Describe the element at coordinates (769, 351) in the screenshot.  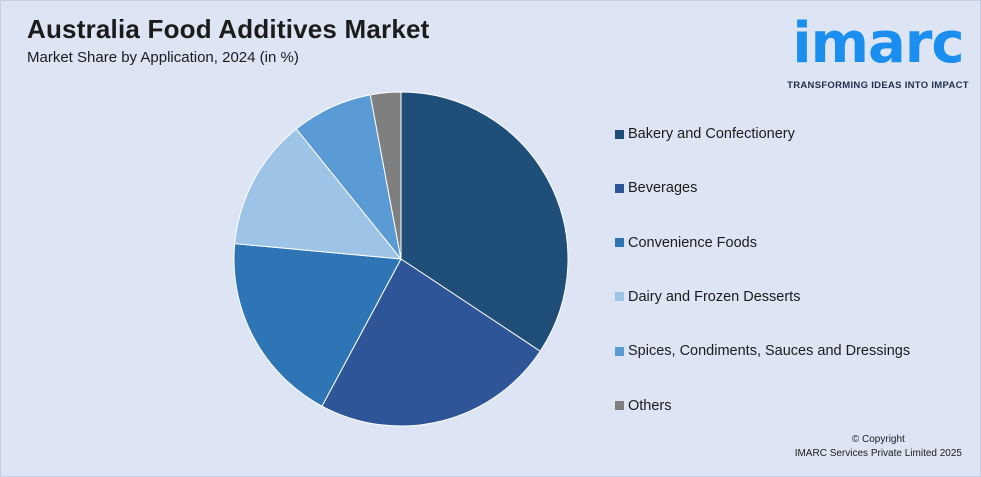
I see `legend-label: Spices, Condiments, Sauces and Dressings` at that location.